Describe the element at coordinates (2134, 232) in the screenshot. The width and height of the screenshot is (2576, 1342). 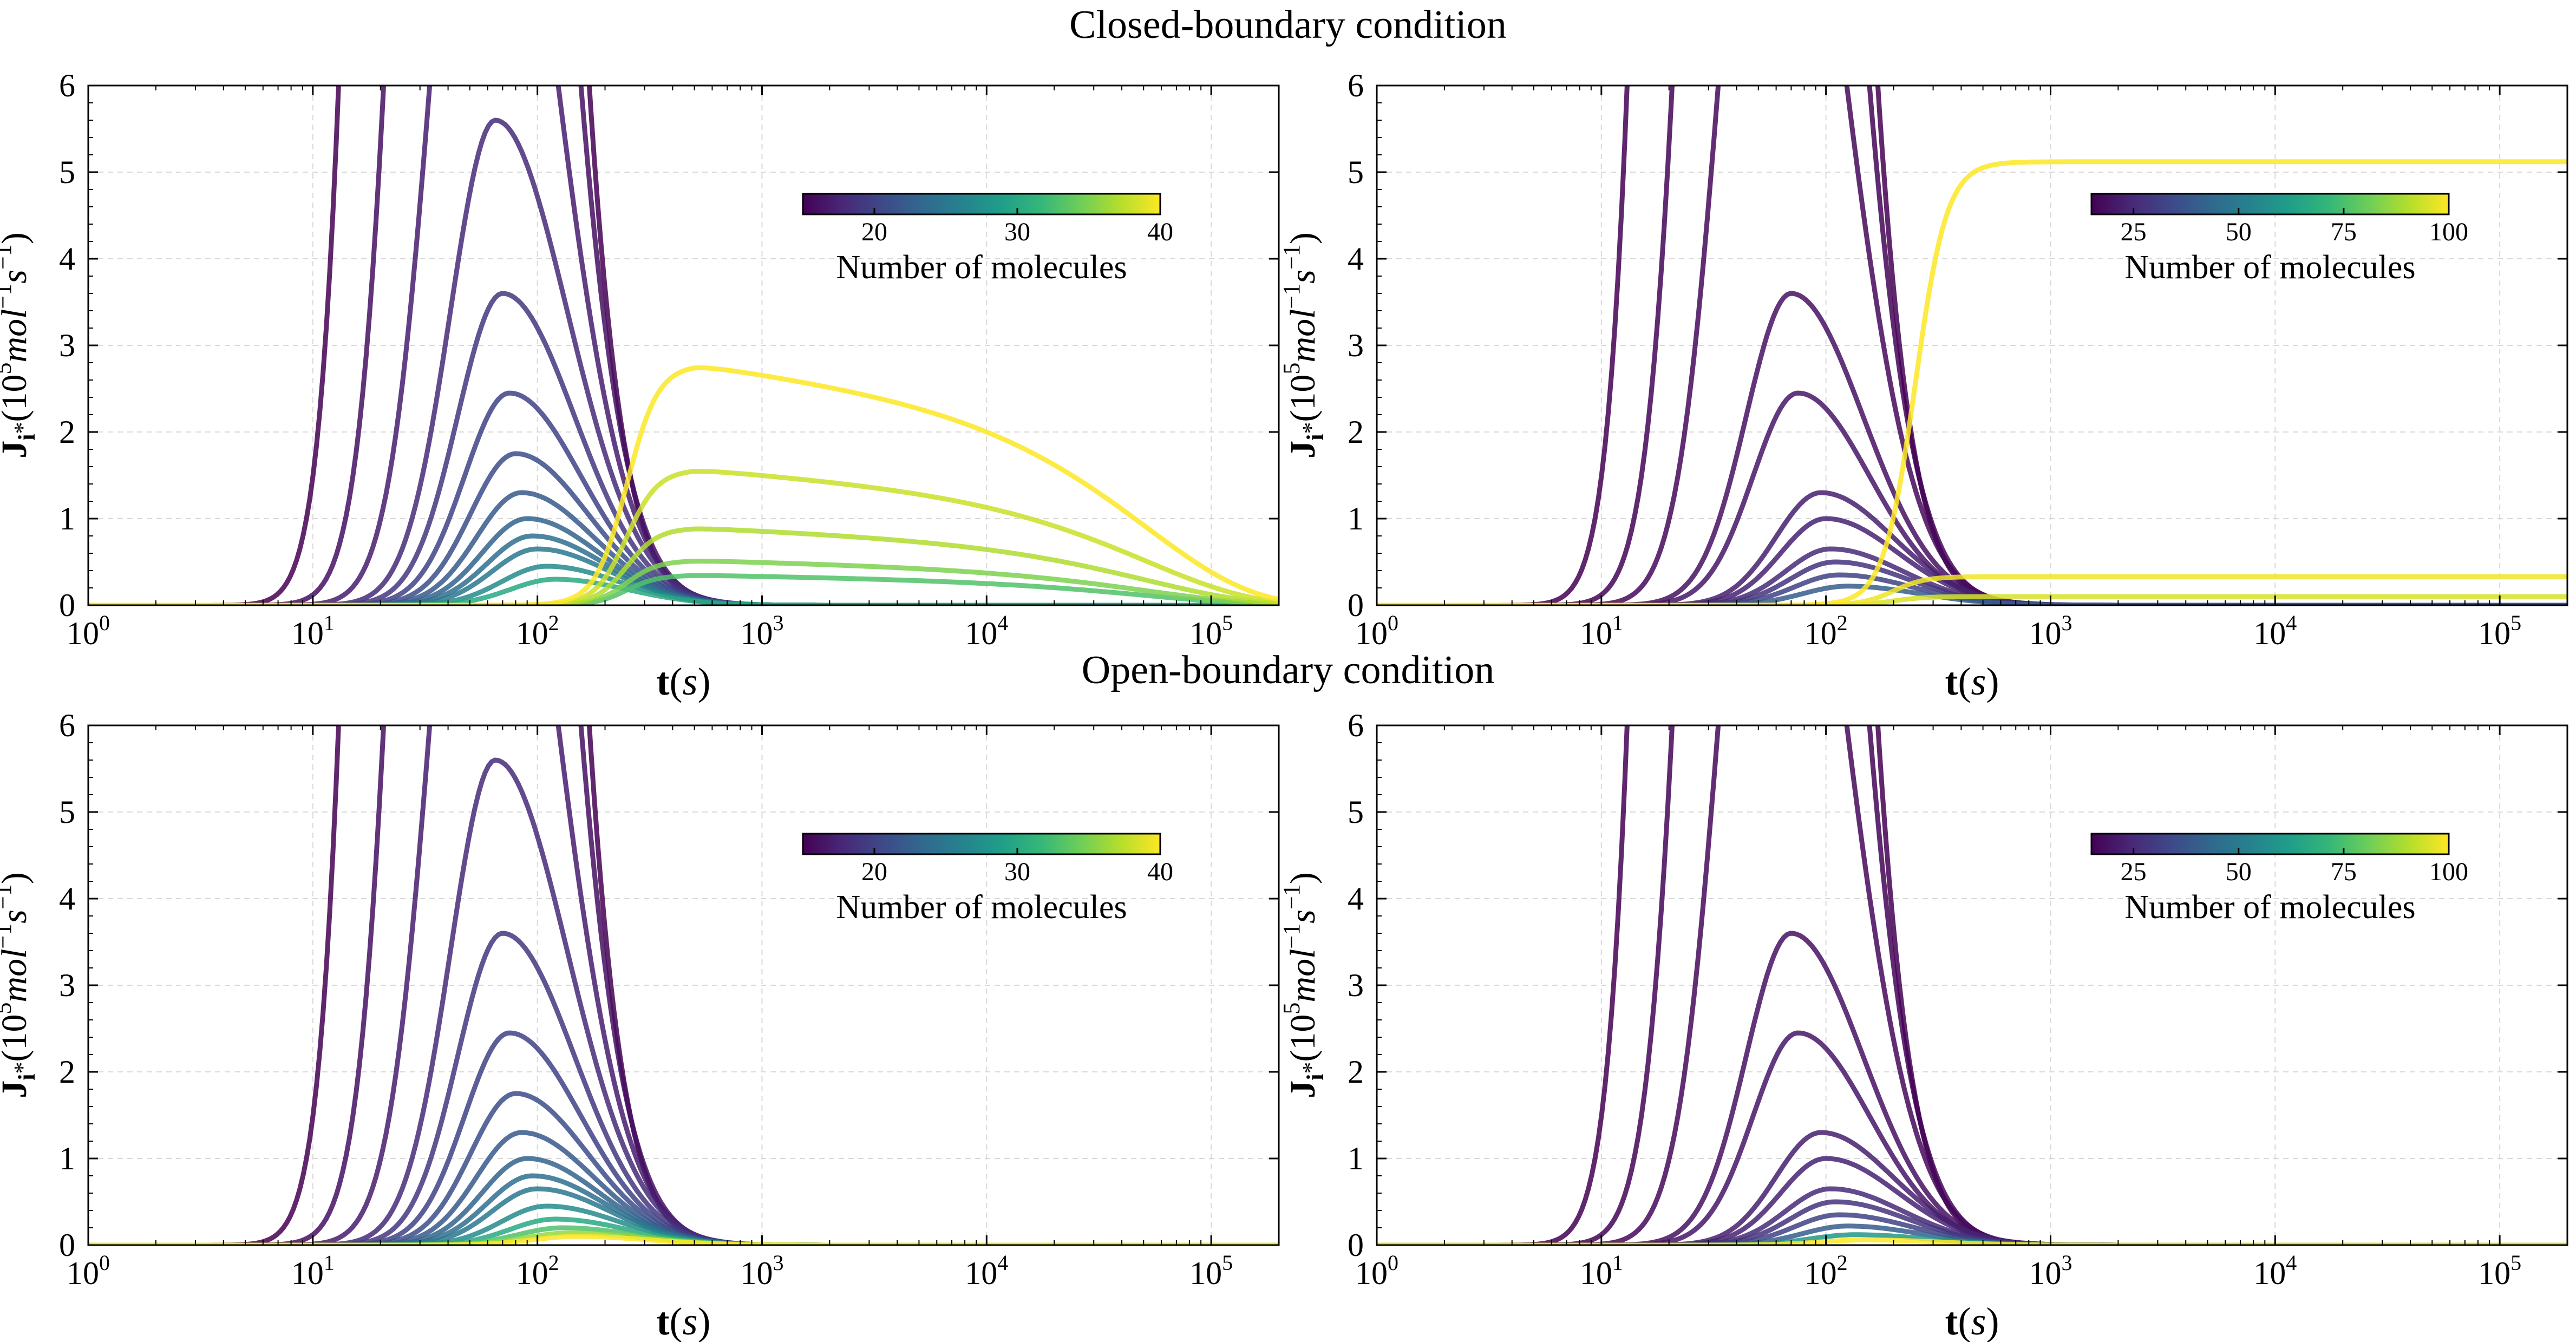
I see `colorbar-tick-label: 25` at that location.